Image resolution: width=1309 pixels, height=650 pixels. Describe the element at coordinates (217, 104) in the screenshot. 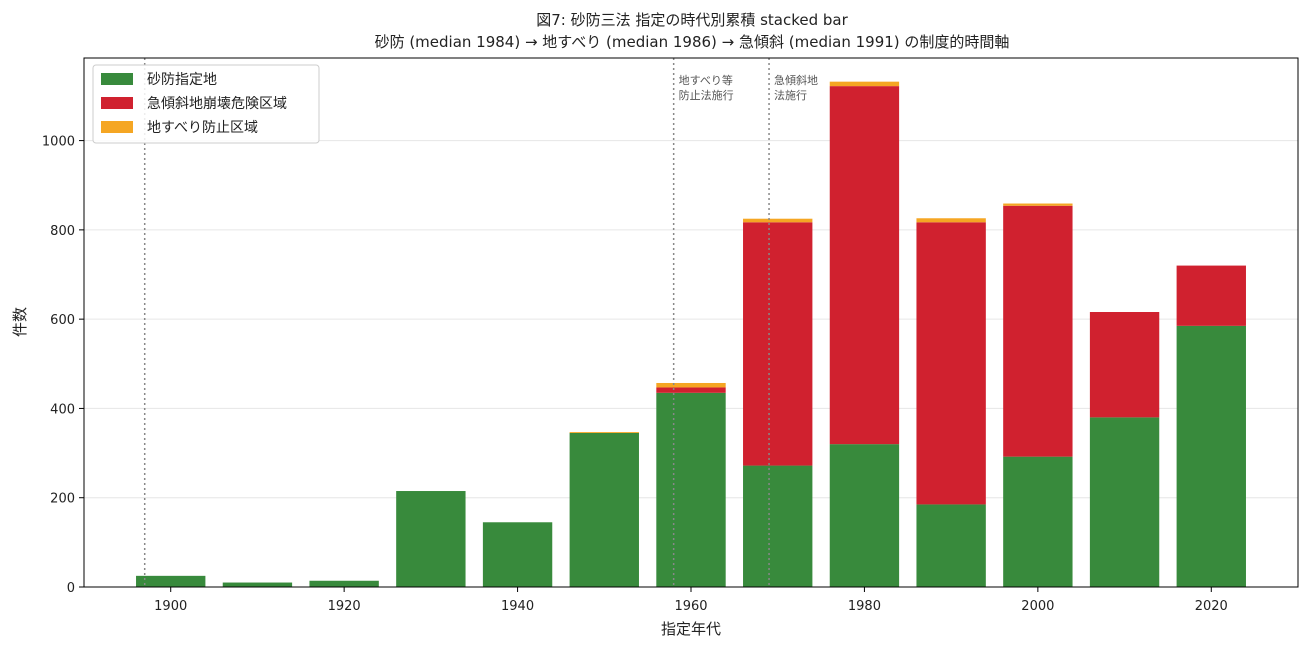

I see `legend-label: 急傾斜地崩壊危険区域` at that location.